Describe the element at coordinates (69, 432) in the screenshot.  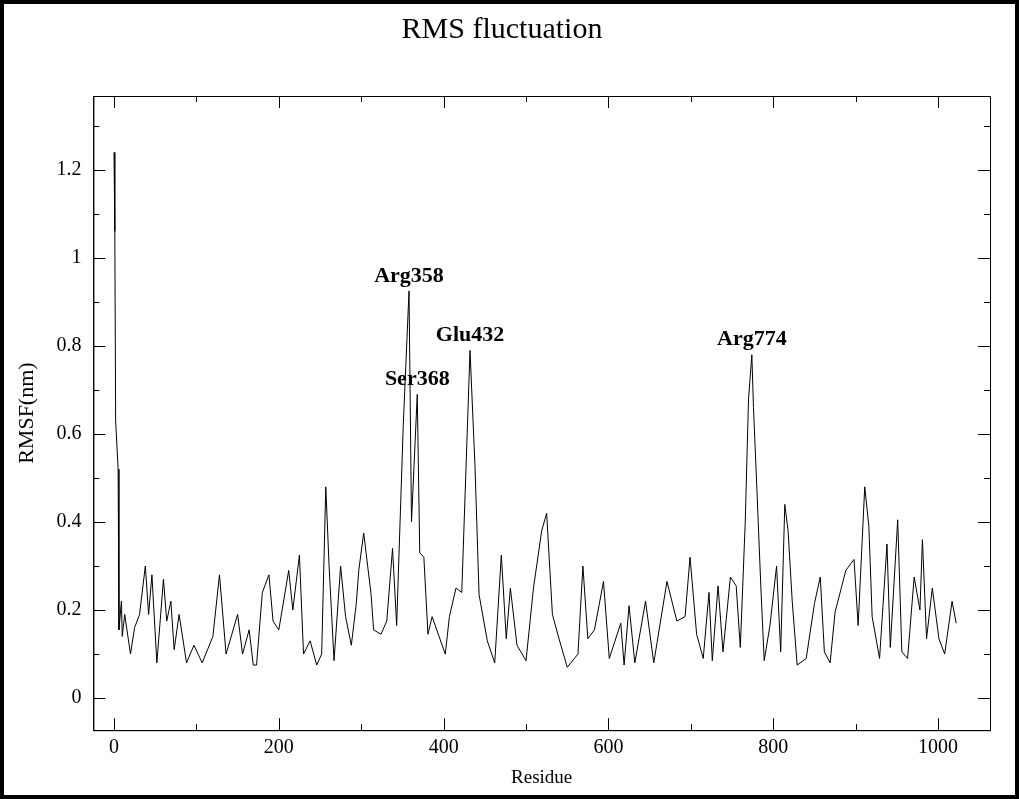
I see `y-tick-label: 0.6` at that location.